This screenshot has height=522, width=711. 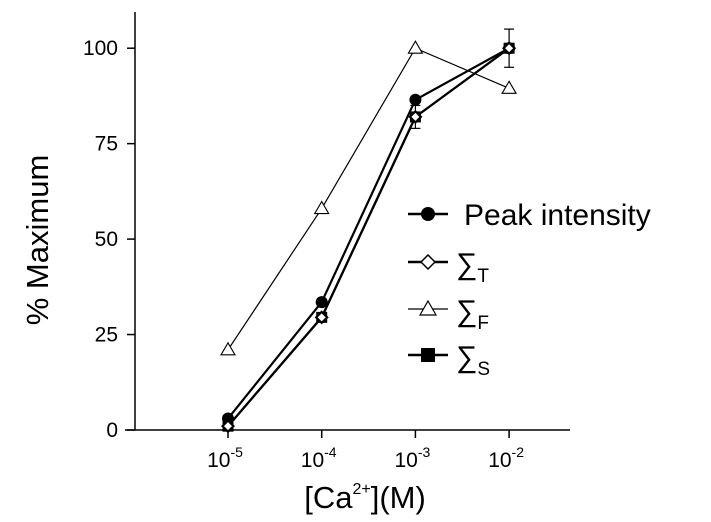 I want to click on x-tick-label: 10⁻², so click(x=506, y=458).